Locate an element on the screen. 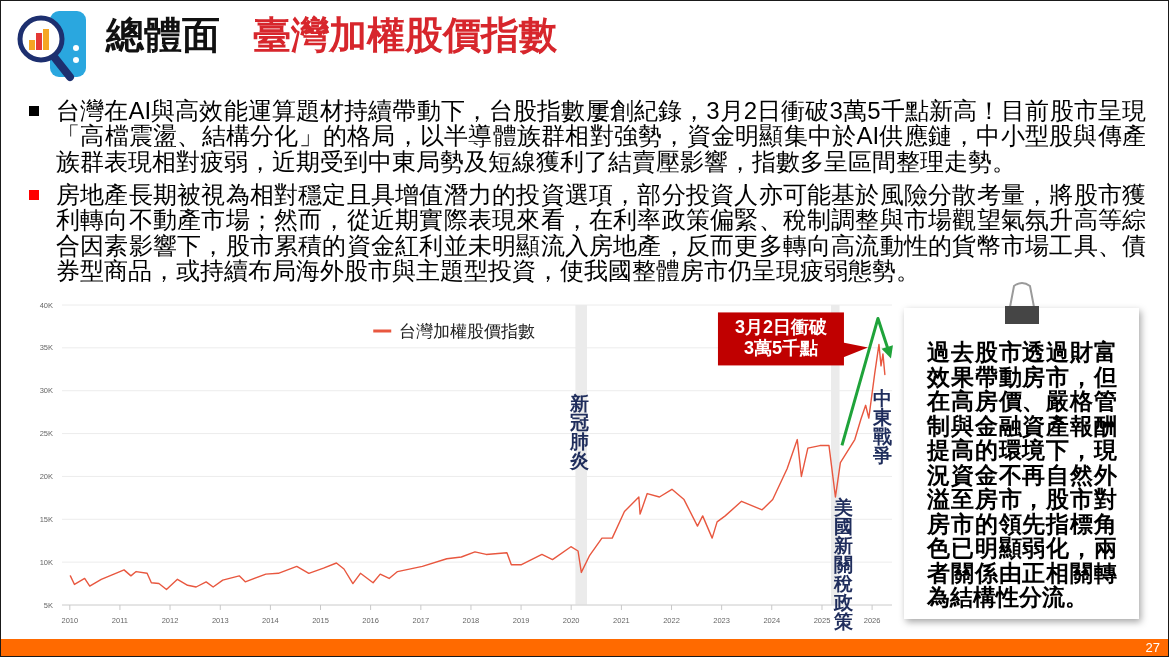 The height and width of the screenshot is (659, 1169). annotation: 中東戰爭 is located at coordinates (882, 426).